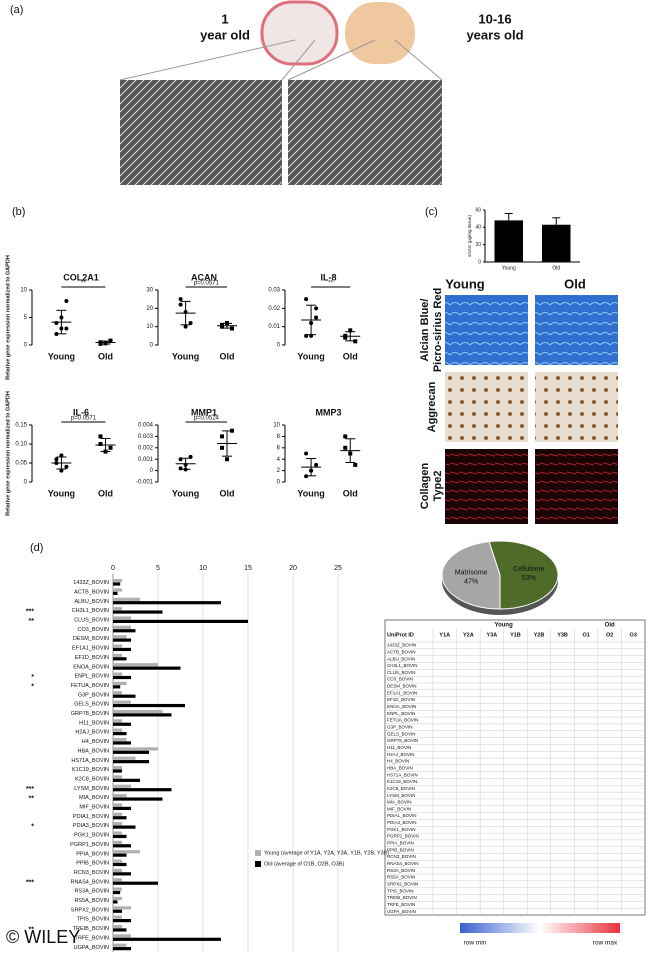  What do you see at coordinates (402, 815) in the screenshot?
I see `row-label: PDIA1_BOVIN` at bounding box center [402, 815].